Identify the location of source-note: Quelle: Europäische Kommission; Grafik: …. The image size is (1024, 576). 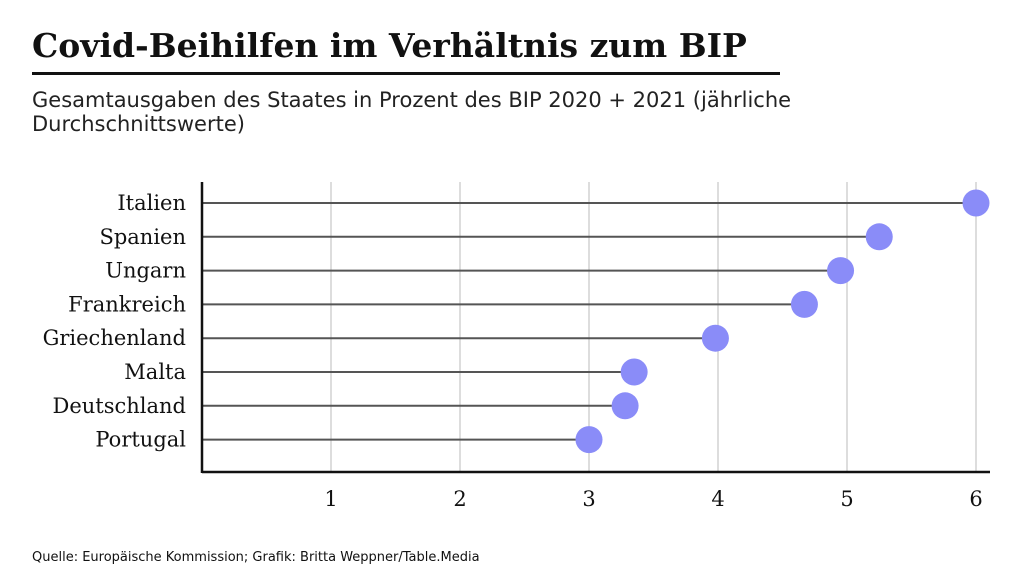
(256, 557).